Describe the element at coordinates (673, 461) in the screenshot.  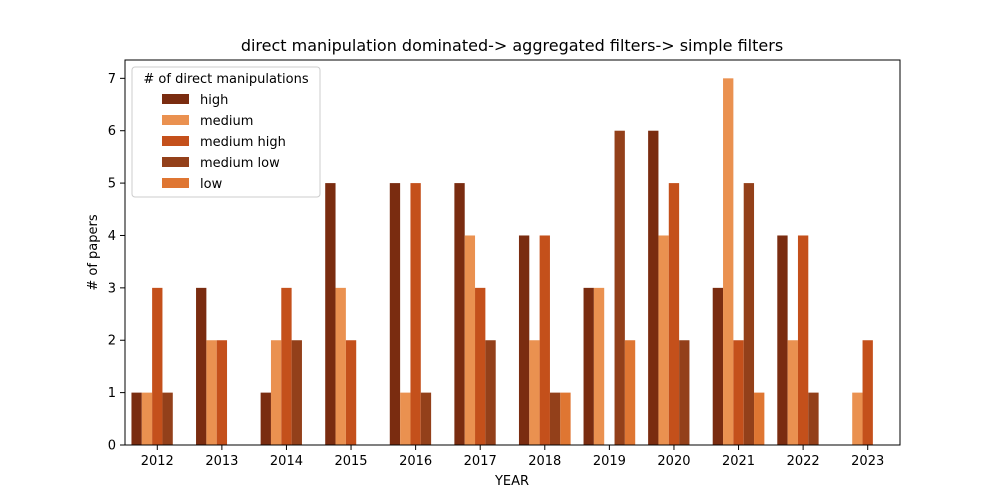
I see `x-tick-label-2020: 2020` at that location.